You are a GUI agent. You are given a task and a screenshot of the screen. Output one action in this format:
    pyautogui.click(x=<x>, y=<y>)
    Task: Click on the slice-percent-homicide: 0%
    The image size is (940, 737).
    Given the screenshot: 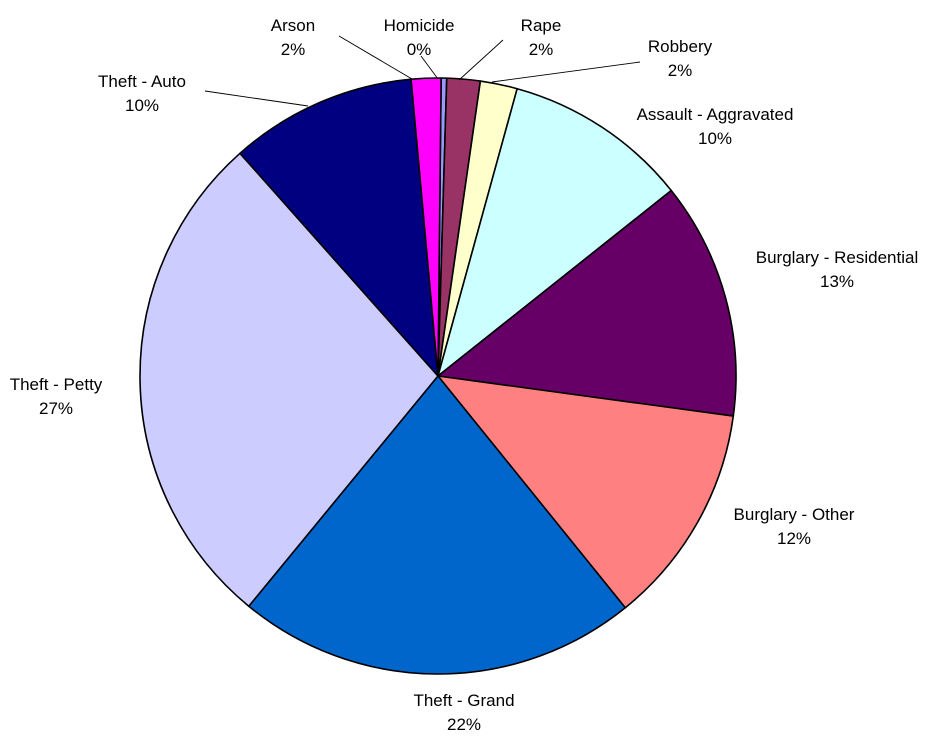 What is the action you would take?
    pyautogui.click(x=419, y=49)
    